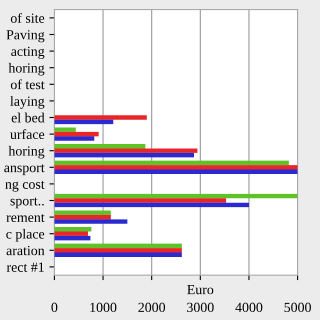  What do you see at coordinates (25, 36) in the screenshot?
I see `y-tick-label: Paving` at bounding box center [25, 36].